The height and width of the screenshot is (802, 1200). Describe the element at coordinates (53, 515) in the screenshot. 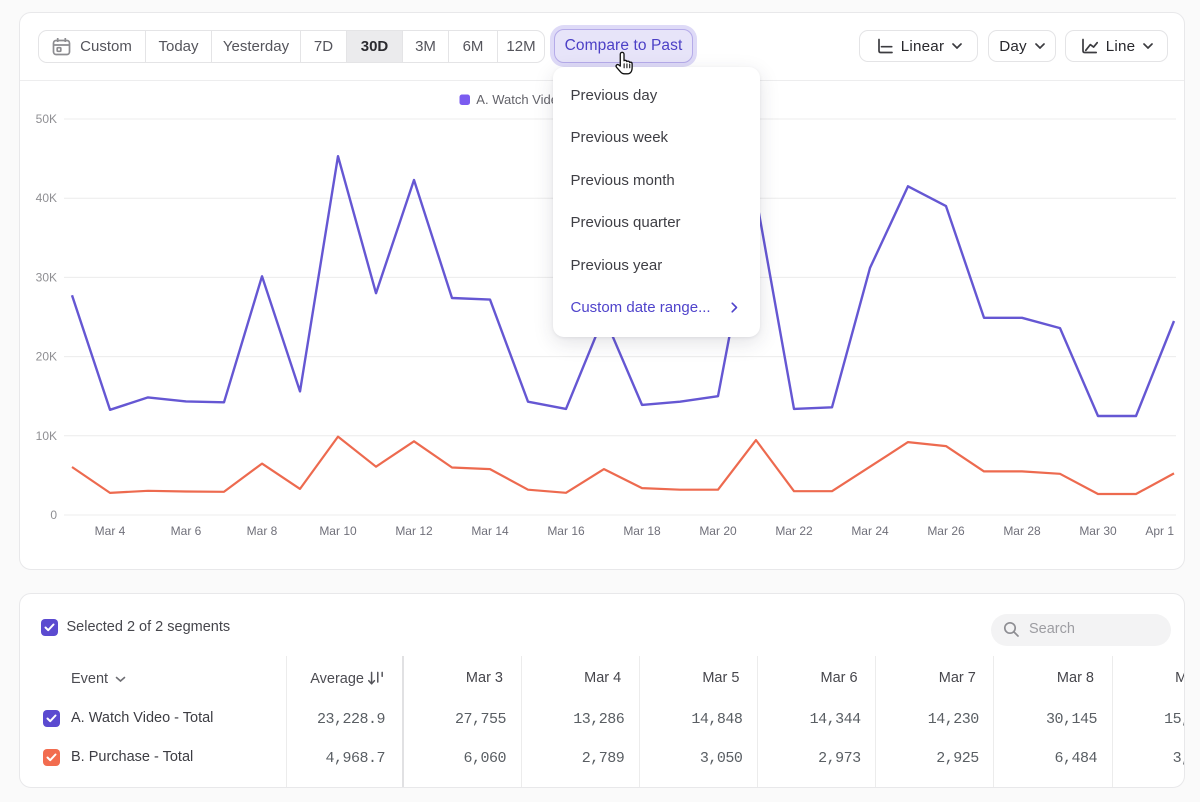

I see `svg-text: 0` at that location.